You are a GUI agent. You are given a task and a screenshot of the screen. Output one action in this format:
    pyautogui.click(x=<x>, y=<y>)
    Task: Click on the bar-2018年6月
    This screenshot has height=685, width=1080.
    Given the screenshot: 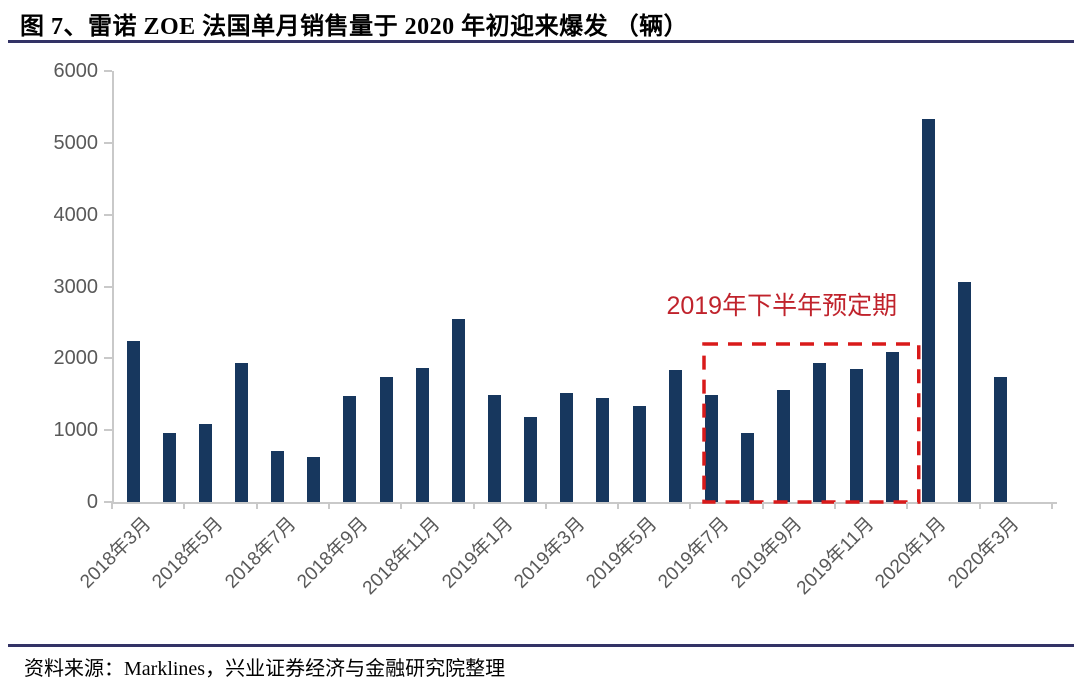 What is the action you would take?
    pyautogui.click(x=241, y=432)
    